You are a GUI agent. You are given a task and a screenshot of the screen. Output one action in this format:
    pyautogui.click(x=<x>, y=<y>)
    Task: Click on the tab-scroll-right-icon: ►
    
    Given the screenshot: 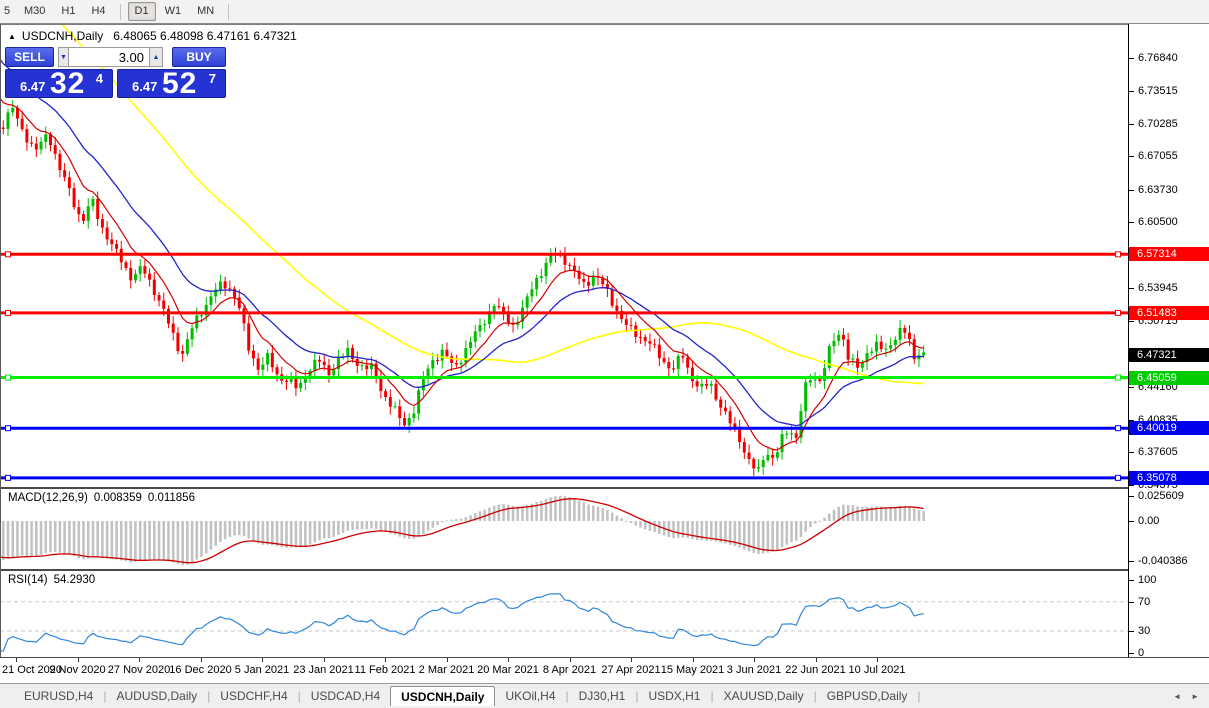 What is the action you would take?
    pyautogui.click(x=1195, y=696)
    